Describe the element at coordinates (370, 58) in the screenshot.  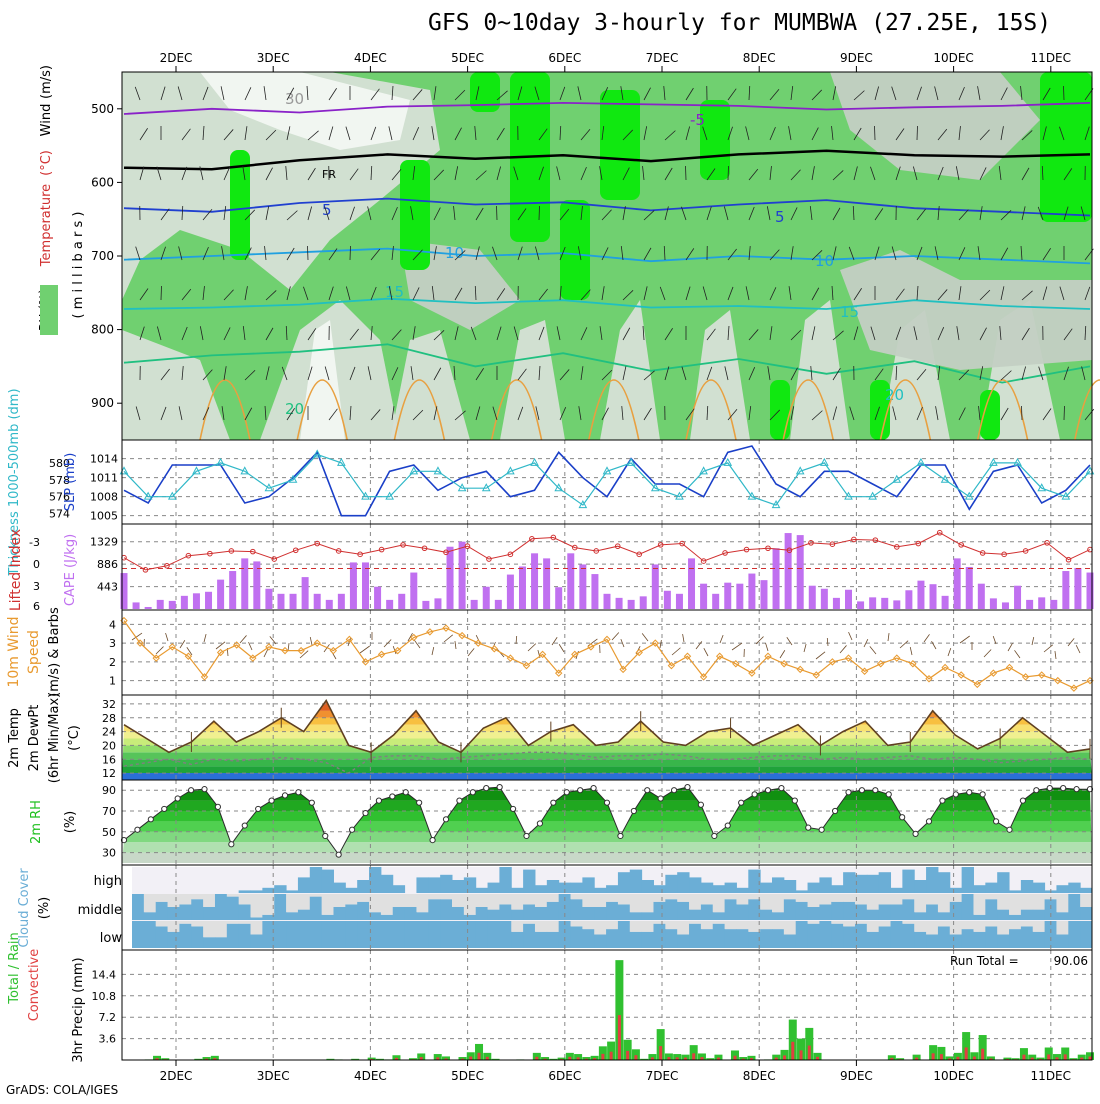
I see `top-date-label: 4DEC` at that location.